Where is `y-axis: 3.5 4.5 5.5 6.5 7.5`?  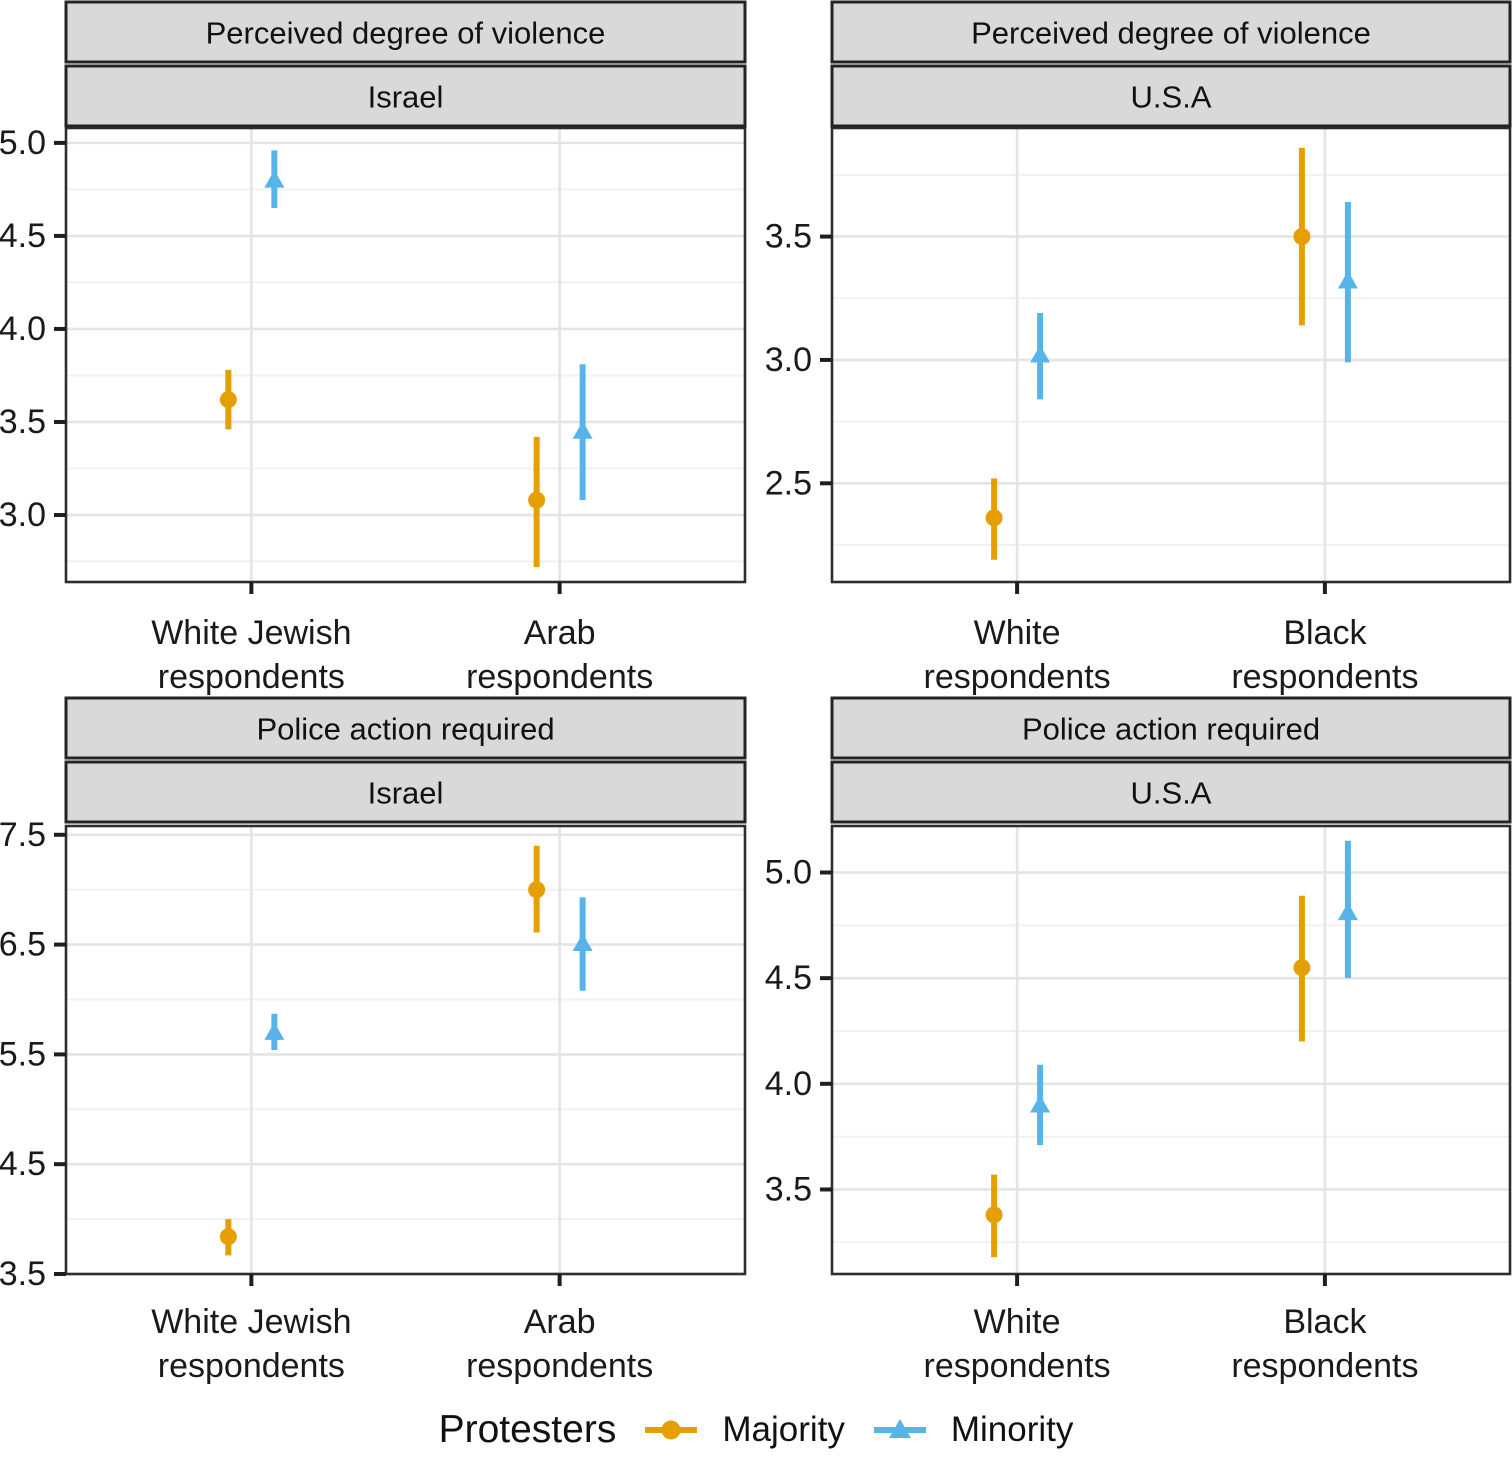 y-axis: 3.5 4.5 5.5 6.5 7.5 is located at coordinates (33, 1054).